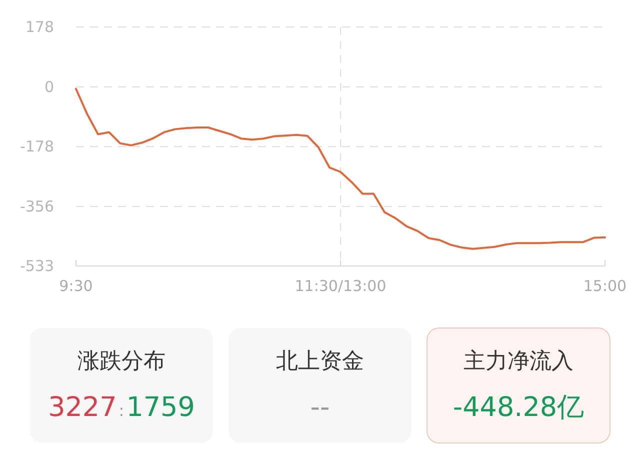 This screenshot has height=452, width=640. I want to click on y-tick-label: -356, so click(37, 207).